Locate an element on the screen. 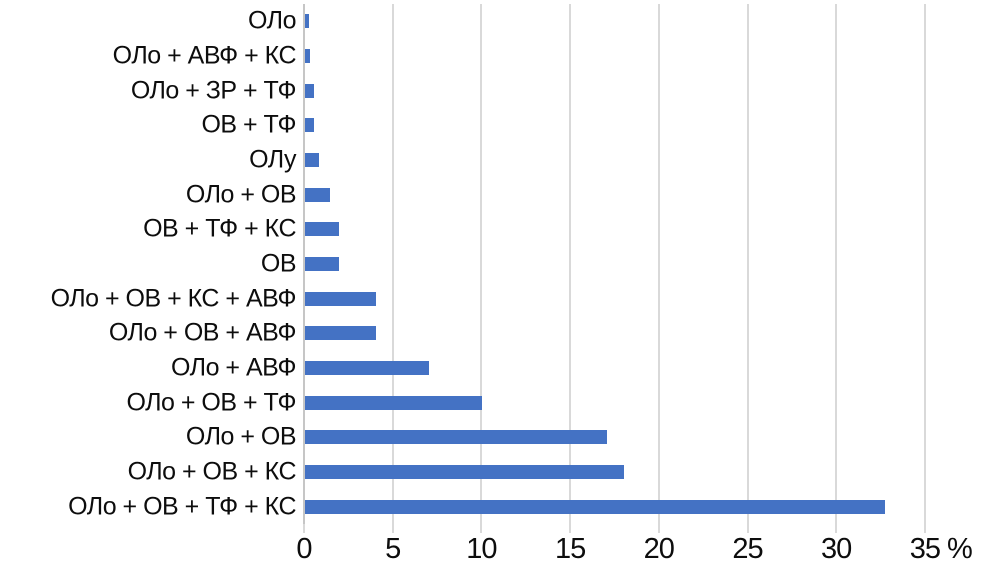 This screenshot has width=984, height=579. category-label: ОВ + ТФ is located at coordinates (248, 124).